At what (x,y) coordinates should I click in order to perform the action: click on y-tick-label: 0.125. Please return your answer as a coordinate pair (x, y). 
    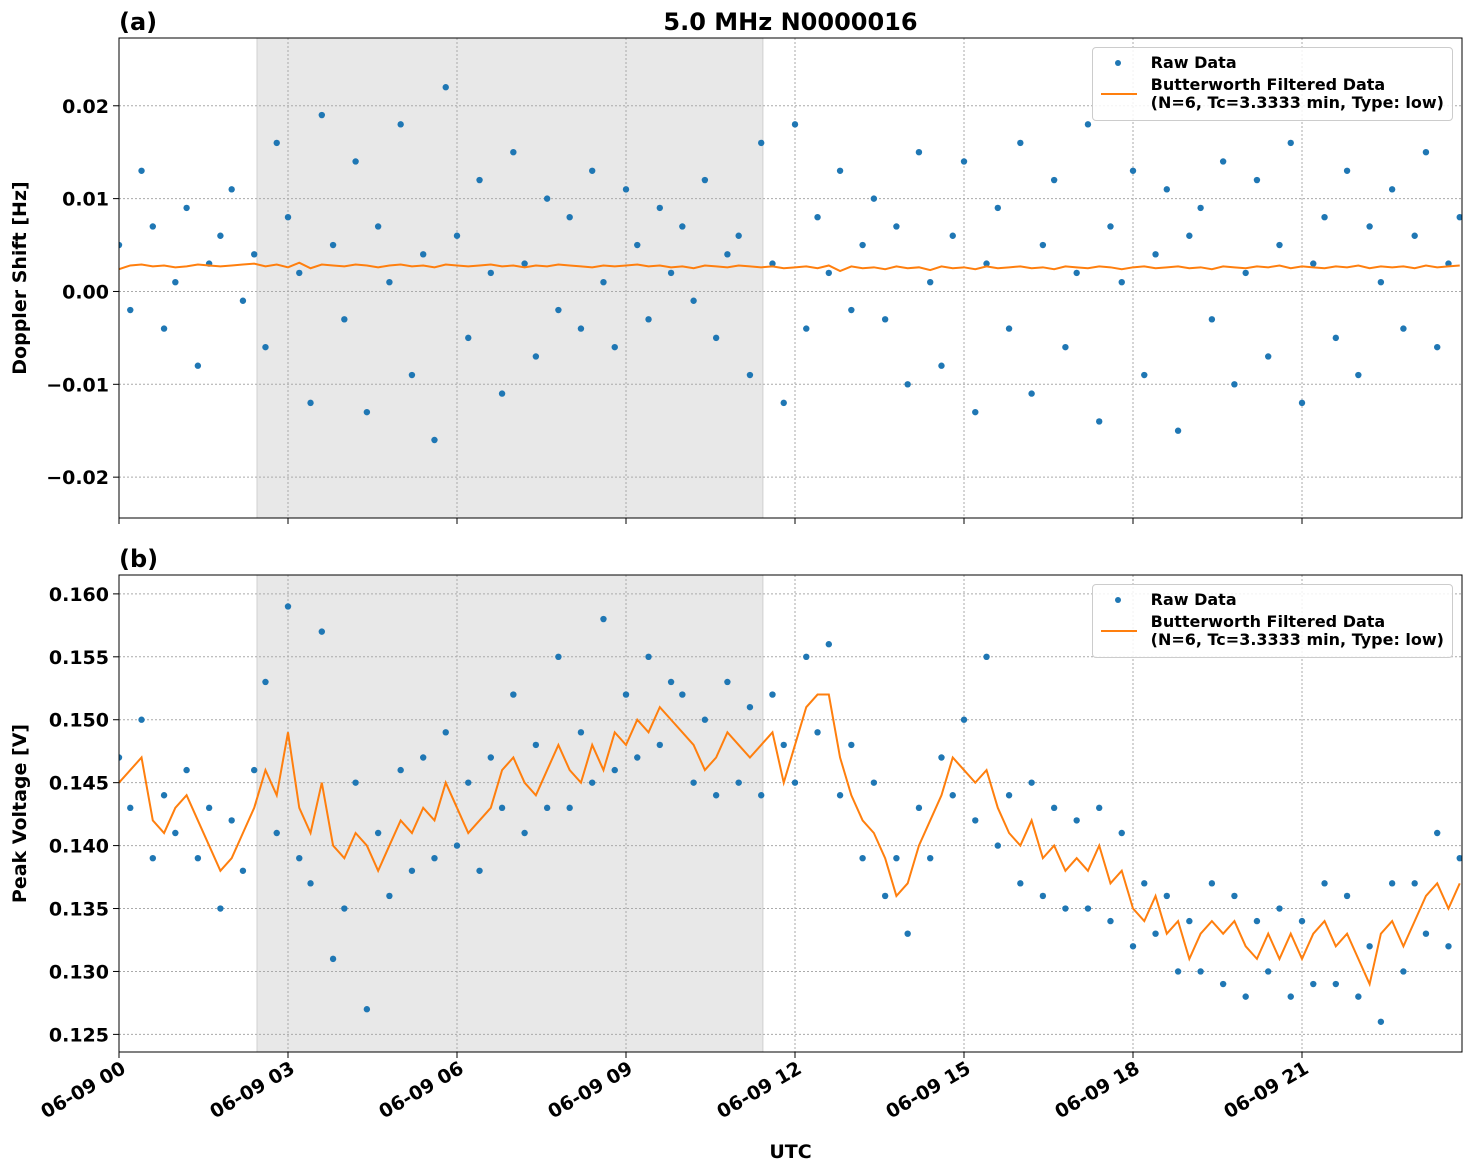
    Looking at the image, I should click on (79, 1035).